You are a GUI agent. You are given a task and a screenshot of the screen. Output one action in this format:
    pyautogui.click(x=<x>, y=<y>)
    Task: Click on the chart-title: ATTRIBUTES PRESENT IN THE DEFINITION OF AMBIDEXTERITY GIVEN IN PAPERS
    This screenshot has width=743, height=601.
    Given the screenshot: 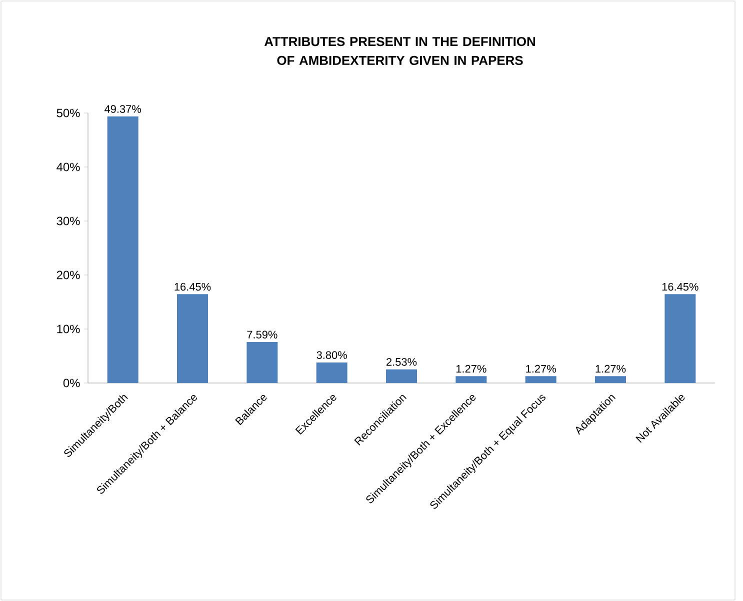 What is the action you would take?
    pyautogui.click(x=399, y=51)
    